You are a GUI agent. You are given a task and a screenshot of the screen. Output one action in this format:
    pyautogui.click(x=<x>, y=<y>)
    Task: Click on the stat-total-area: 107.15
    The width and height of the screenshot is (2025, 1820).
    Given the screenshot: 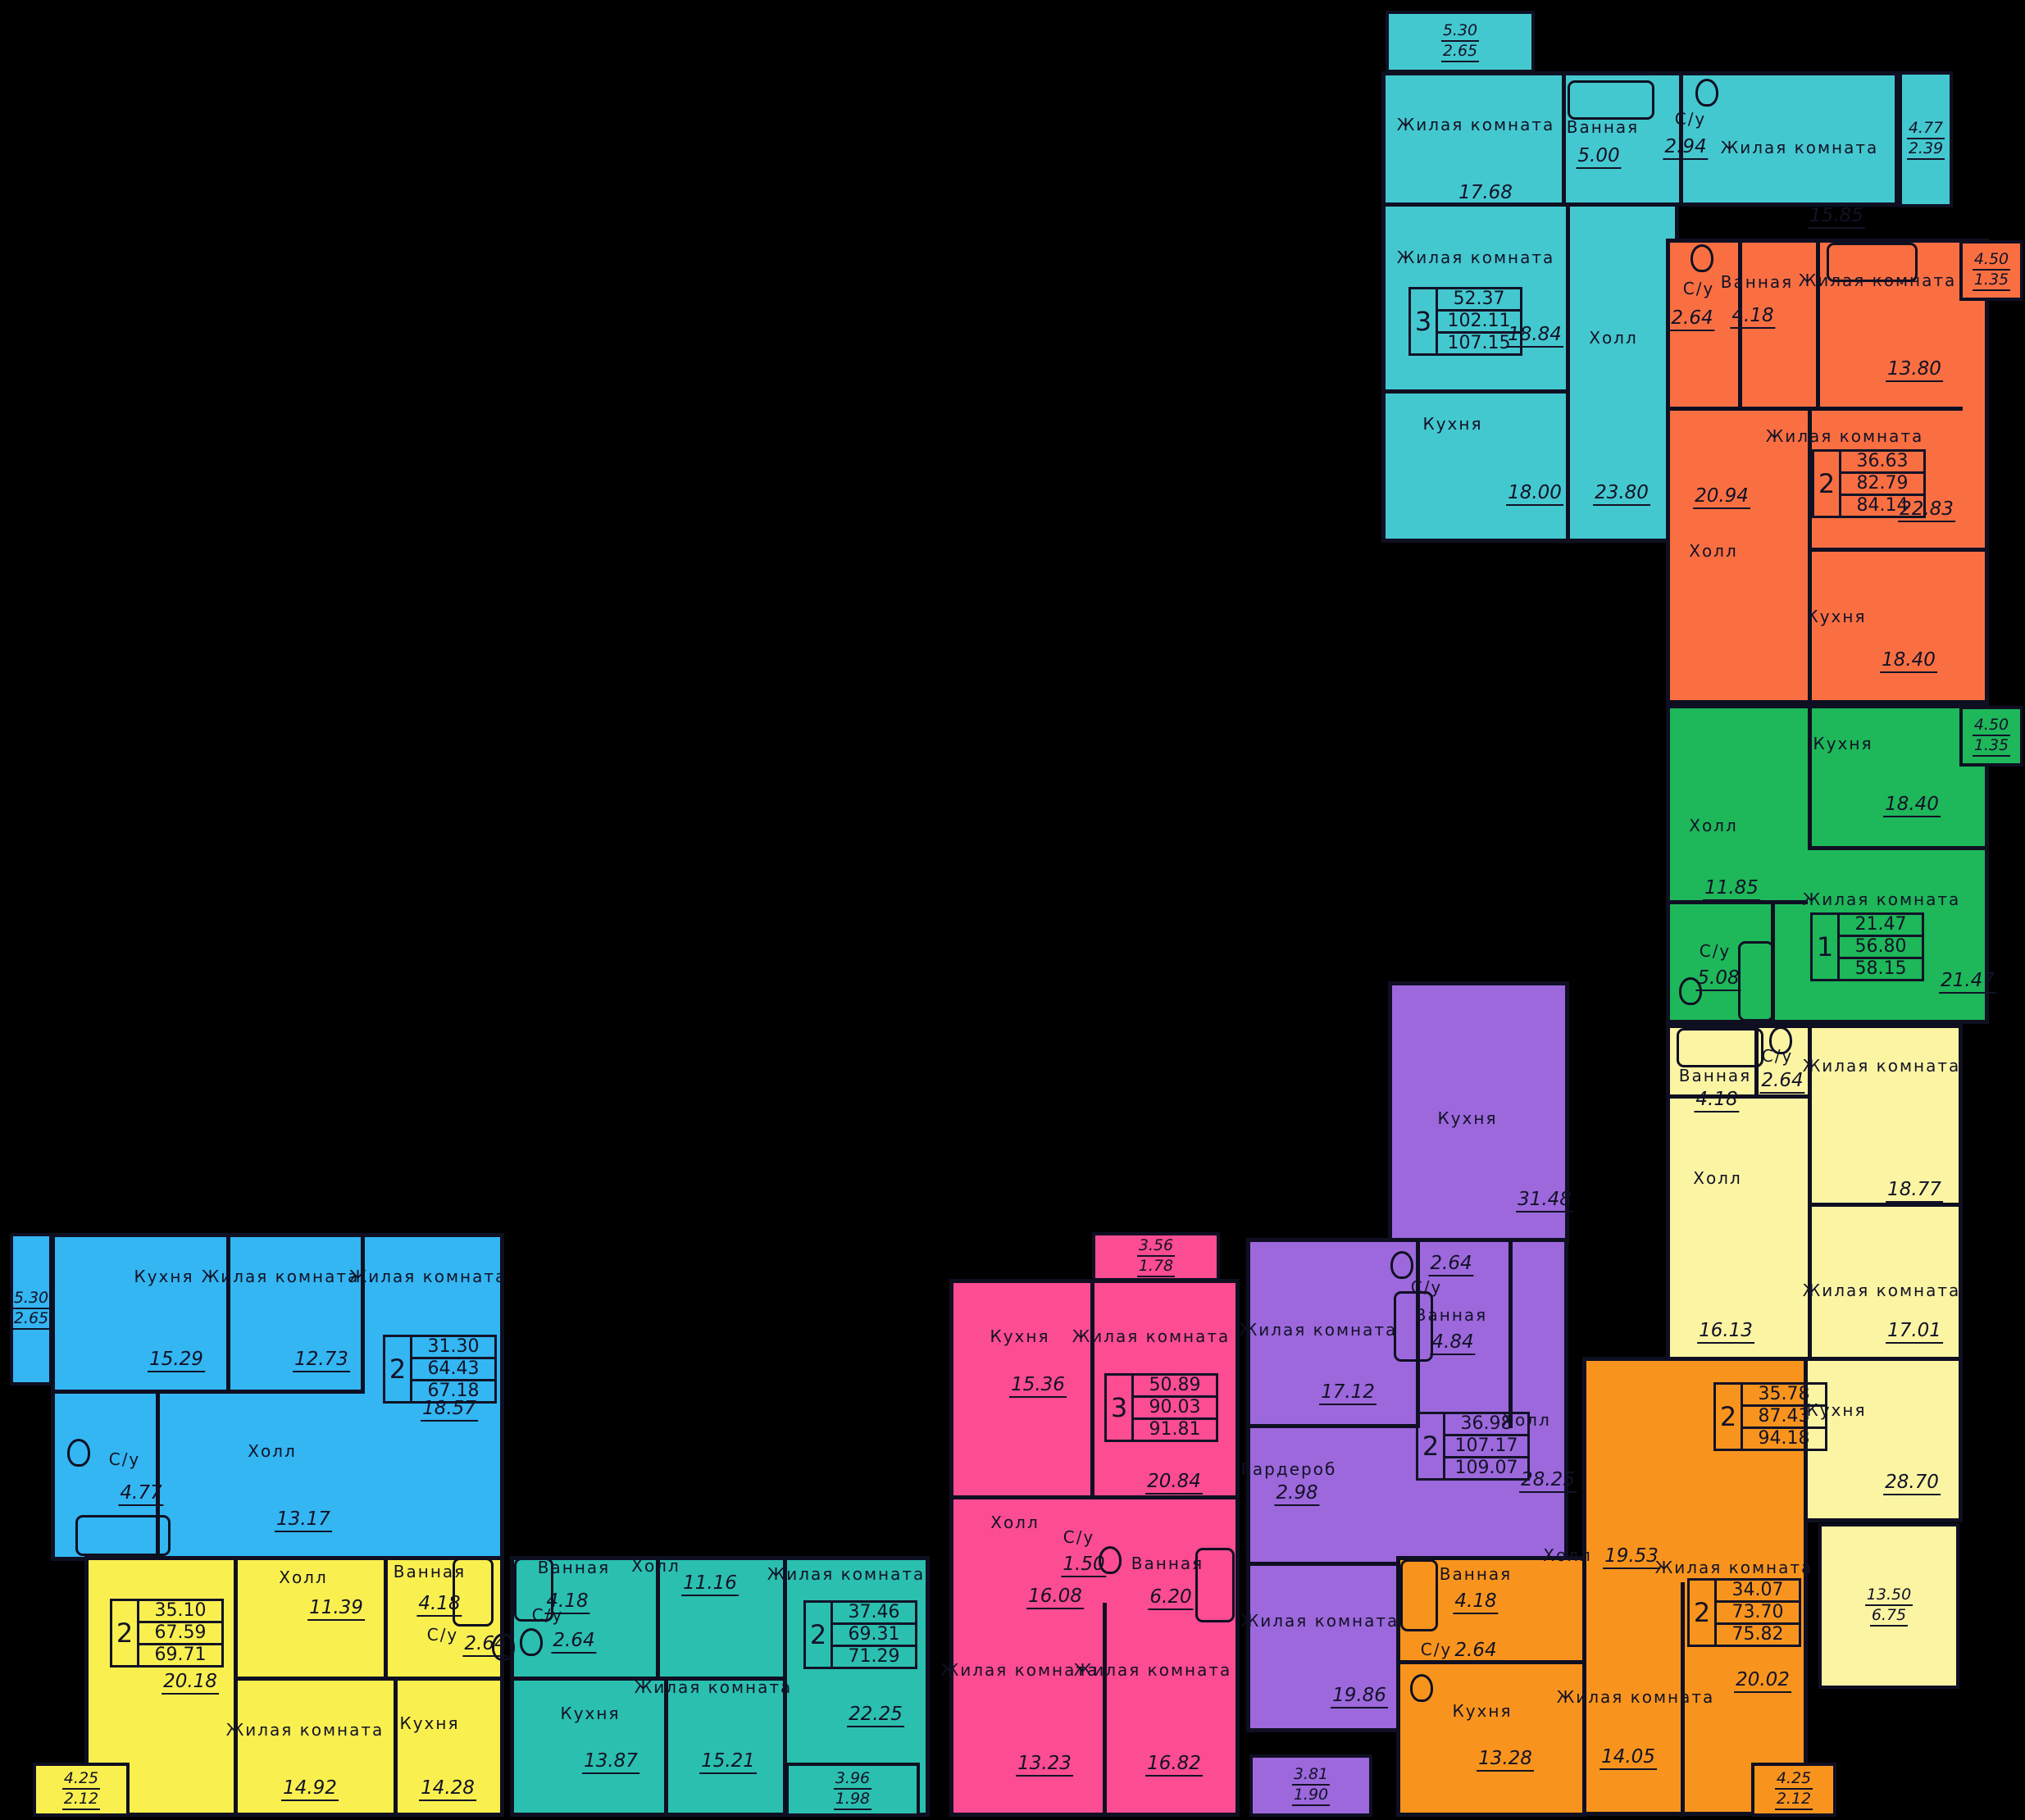 What is the action you would take?
    pyautogui.click(x=1479, y=343)
    